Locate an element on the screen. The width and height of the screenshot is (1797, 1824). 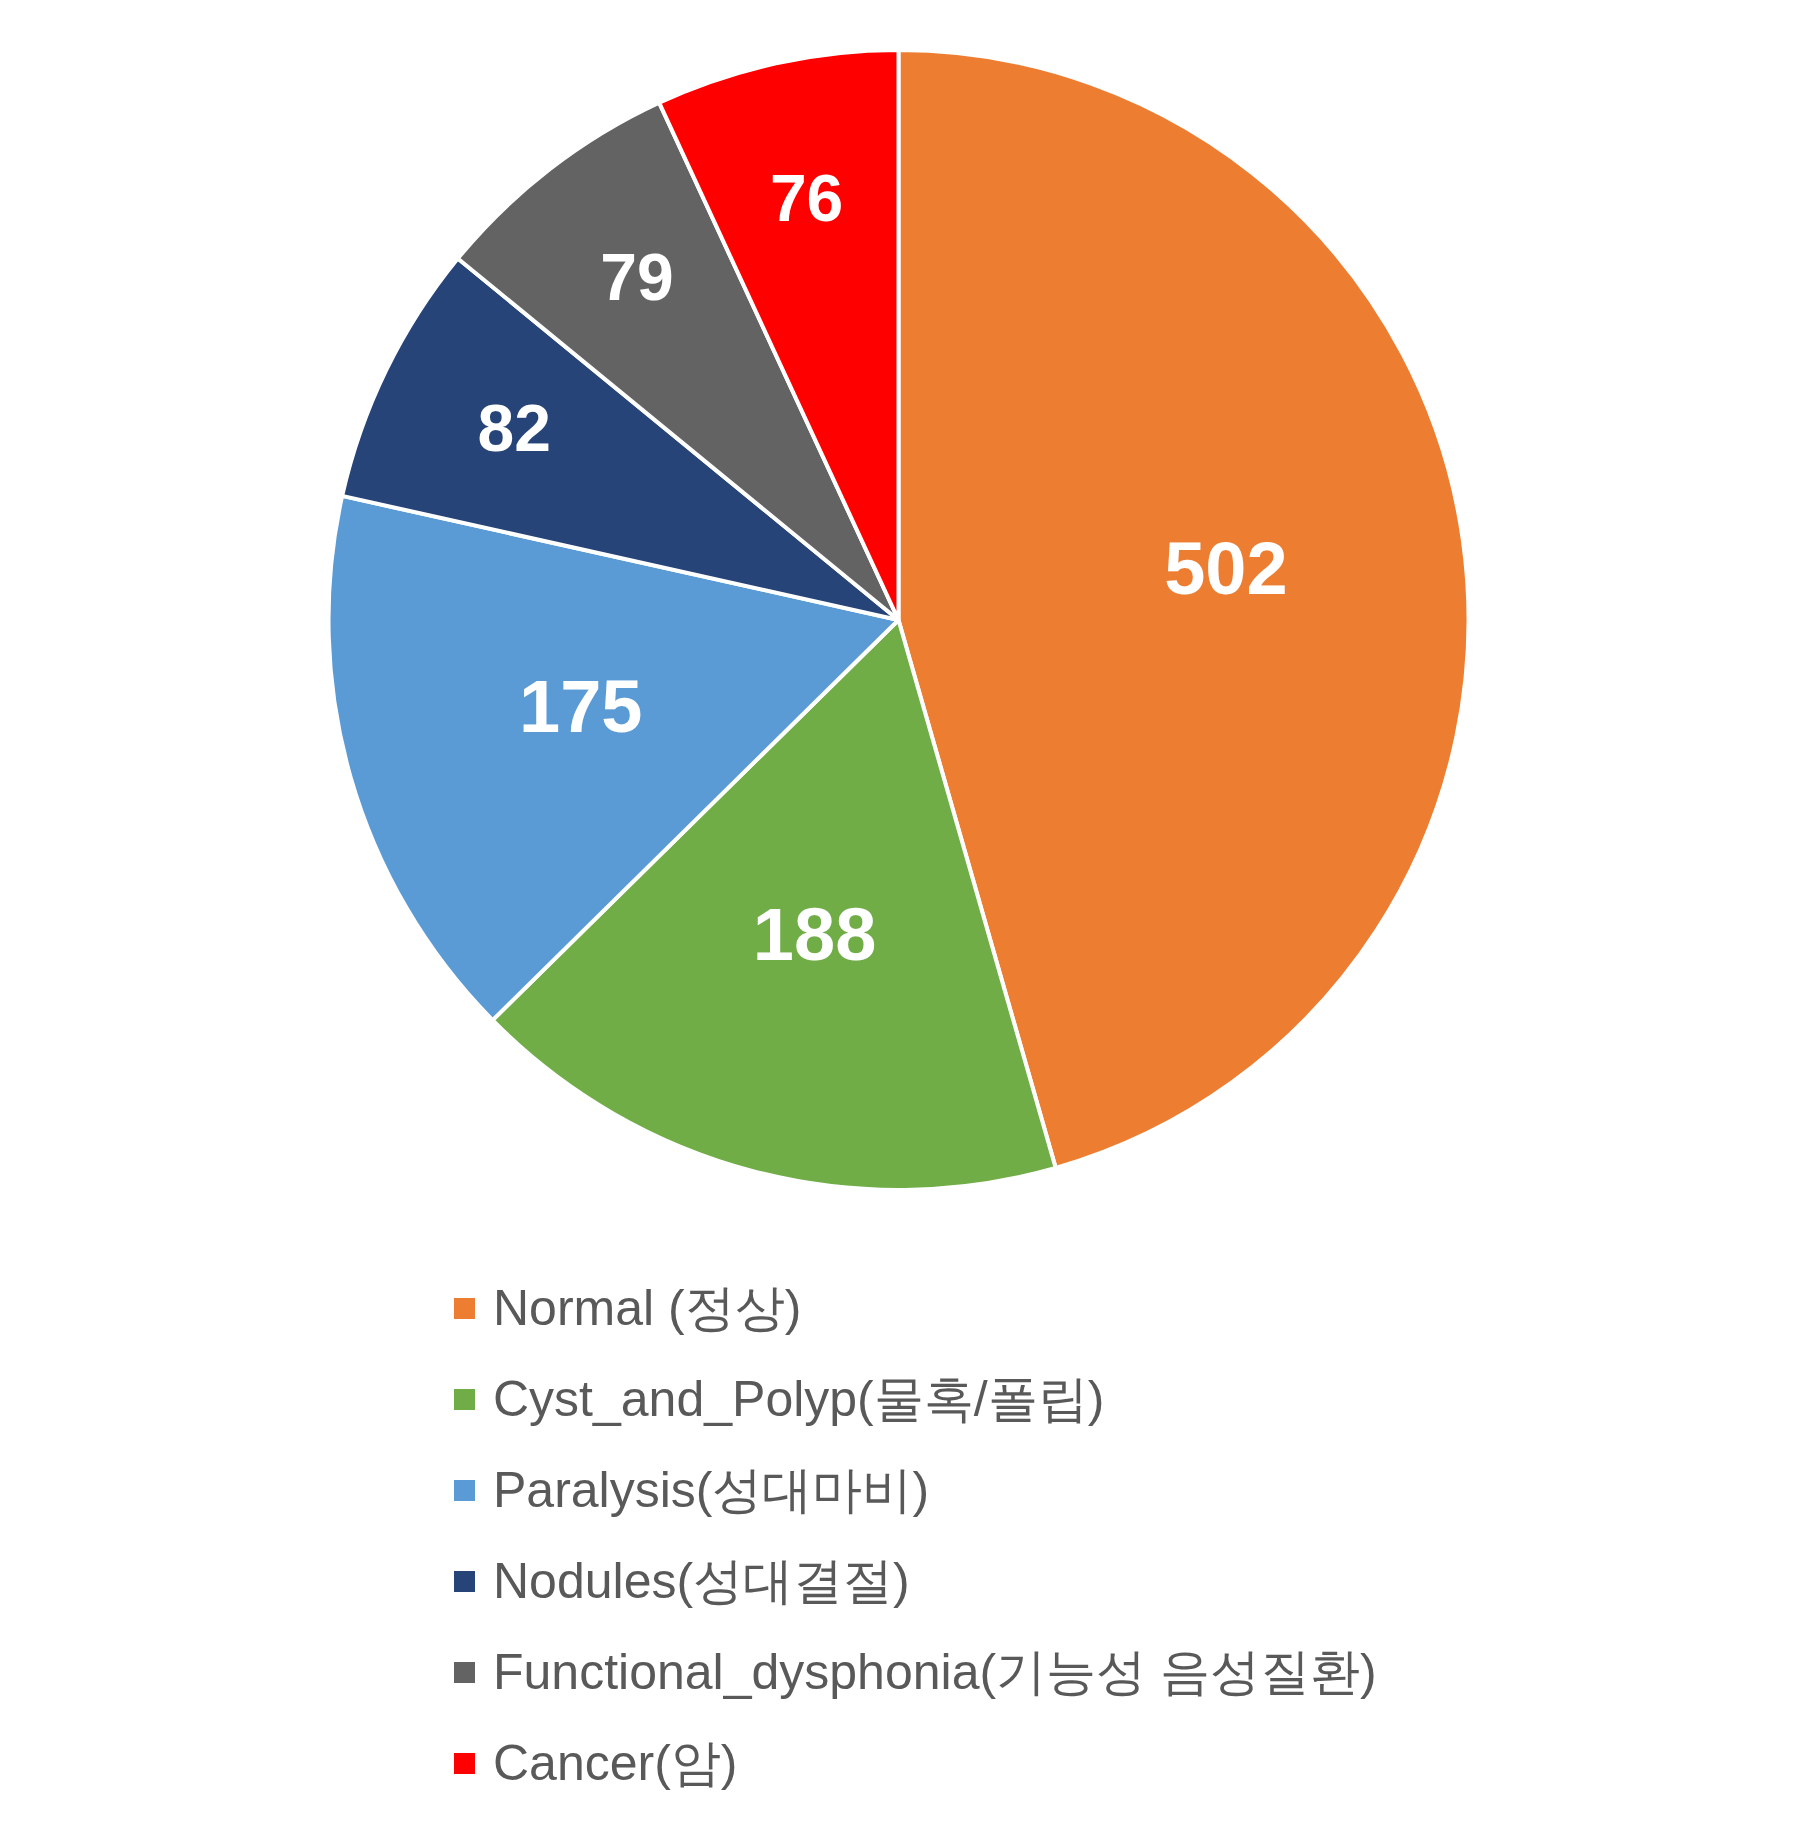
legend-label: Cancer(암) is located at coordinates (615, 1763).